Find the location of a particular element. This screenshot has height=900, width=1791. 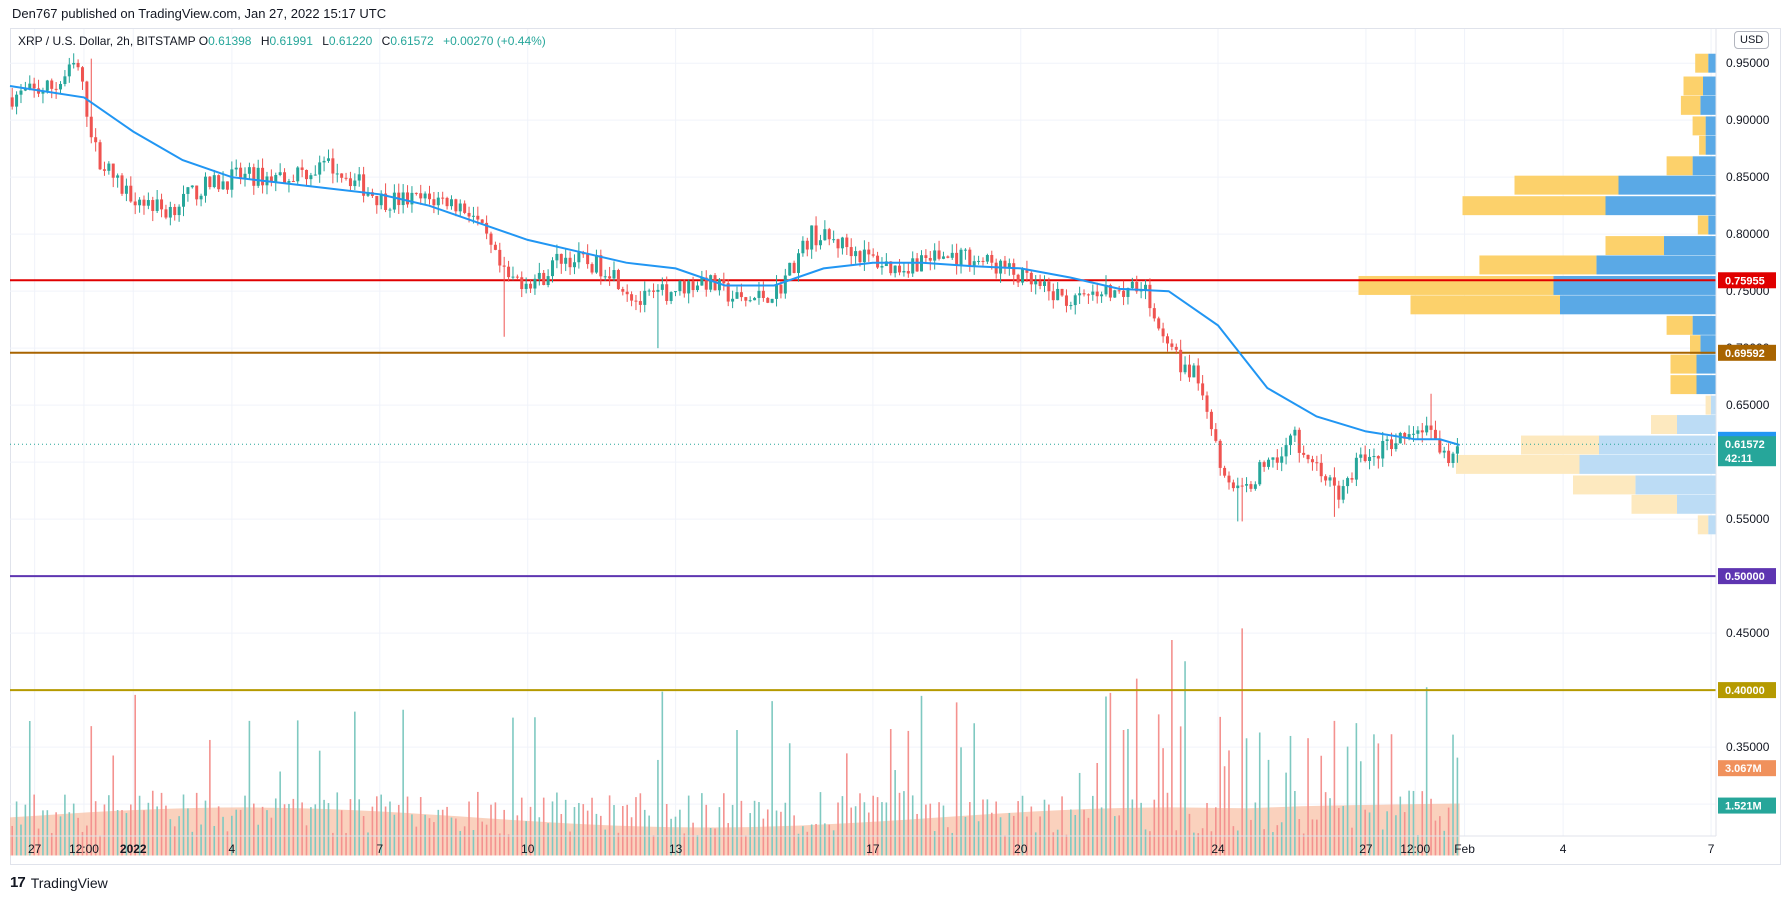

price-tick-label: 0.85000 is located at coordinates (1748, 177).